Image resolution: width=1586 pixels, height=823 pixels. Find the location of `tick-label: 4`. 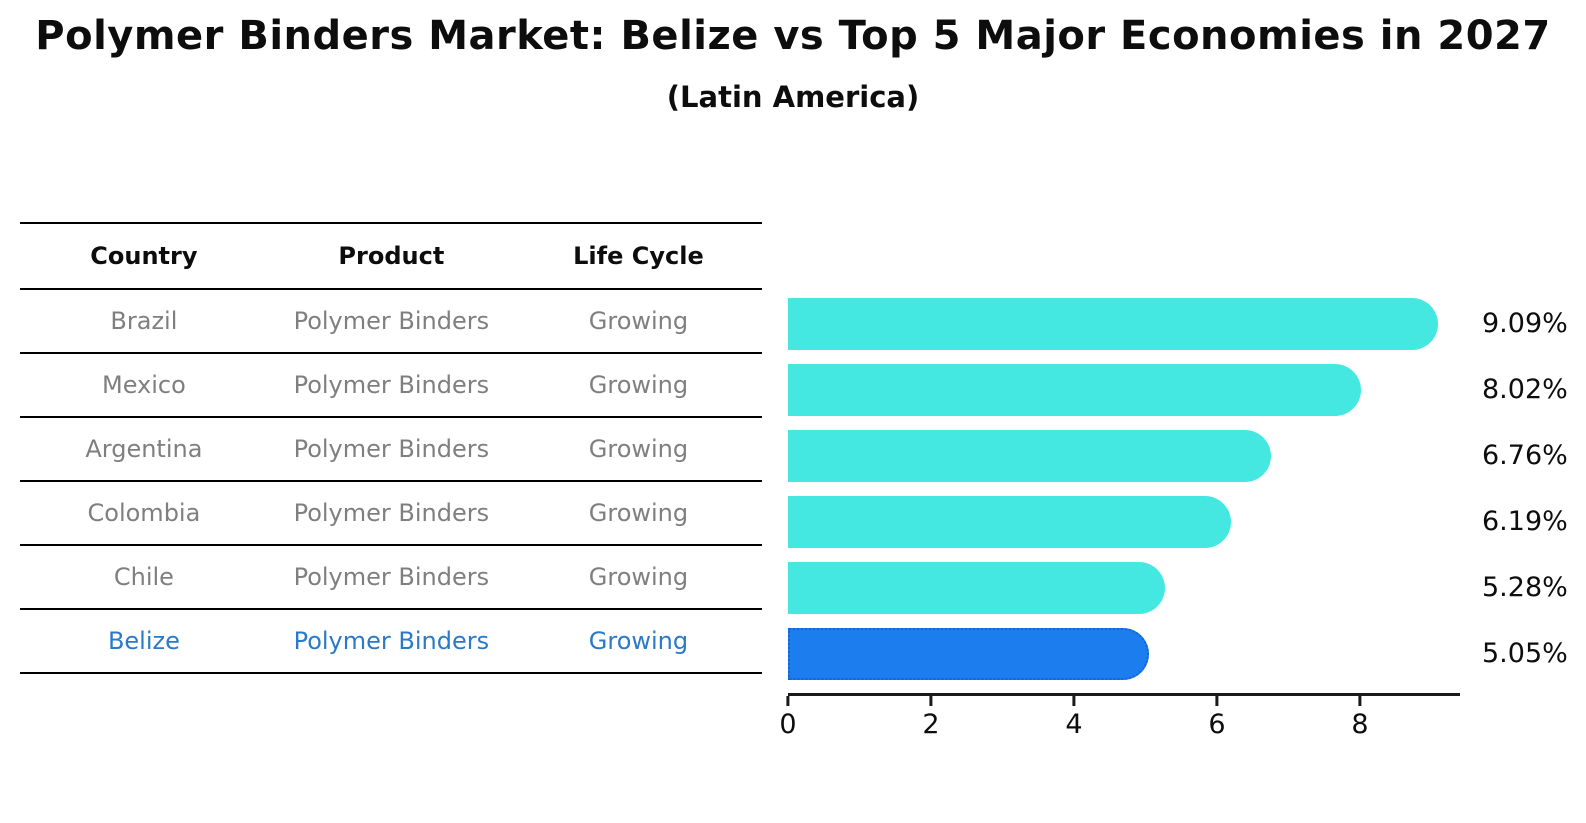

tick-label: 4 is located at coordinates (1074, 724).